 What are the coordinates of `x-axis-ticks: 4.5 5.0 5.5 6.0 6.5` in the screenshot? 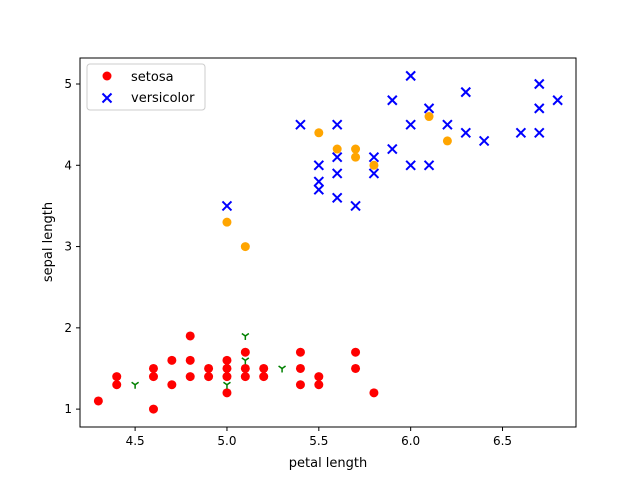 It's located at (319, 437).